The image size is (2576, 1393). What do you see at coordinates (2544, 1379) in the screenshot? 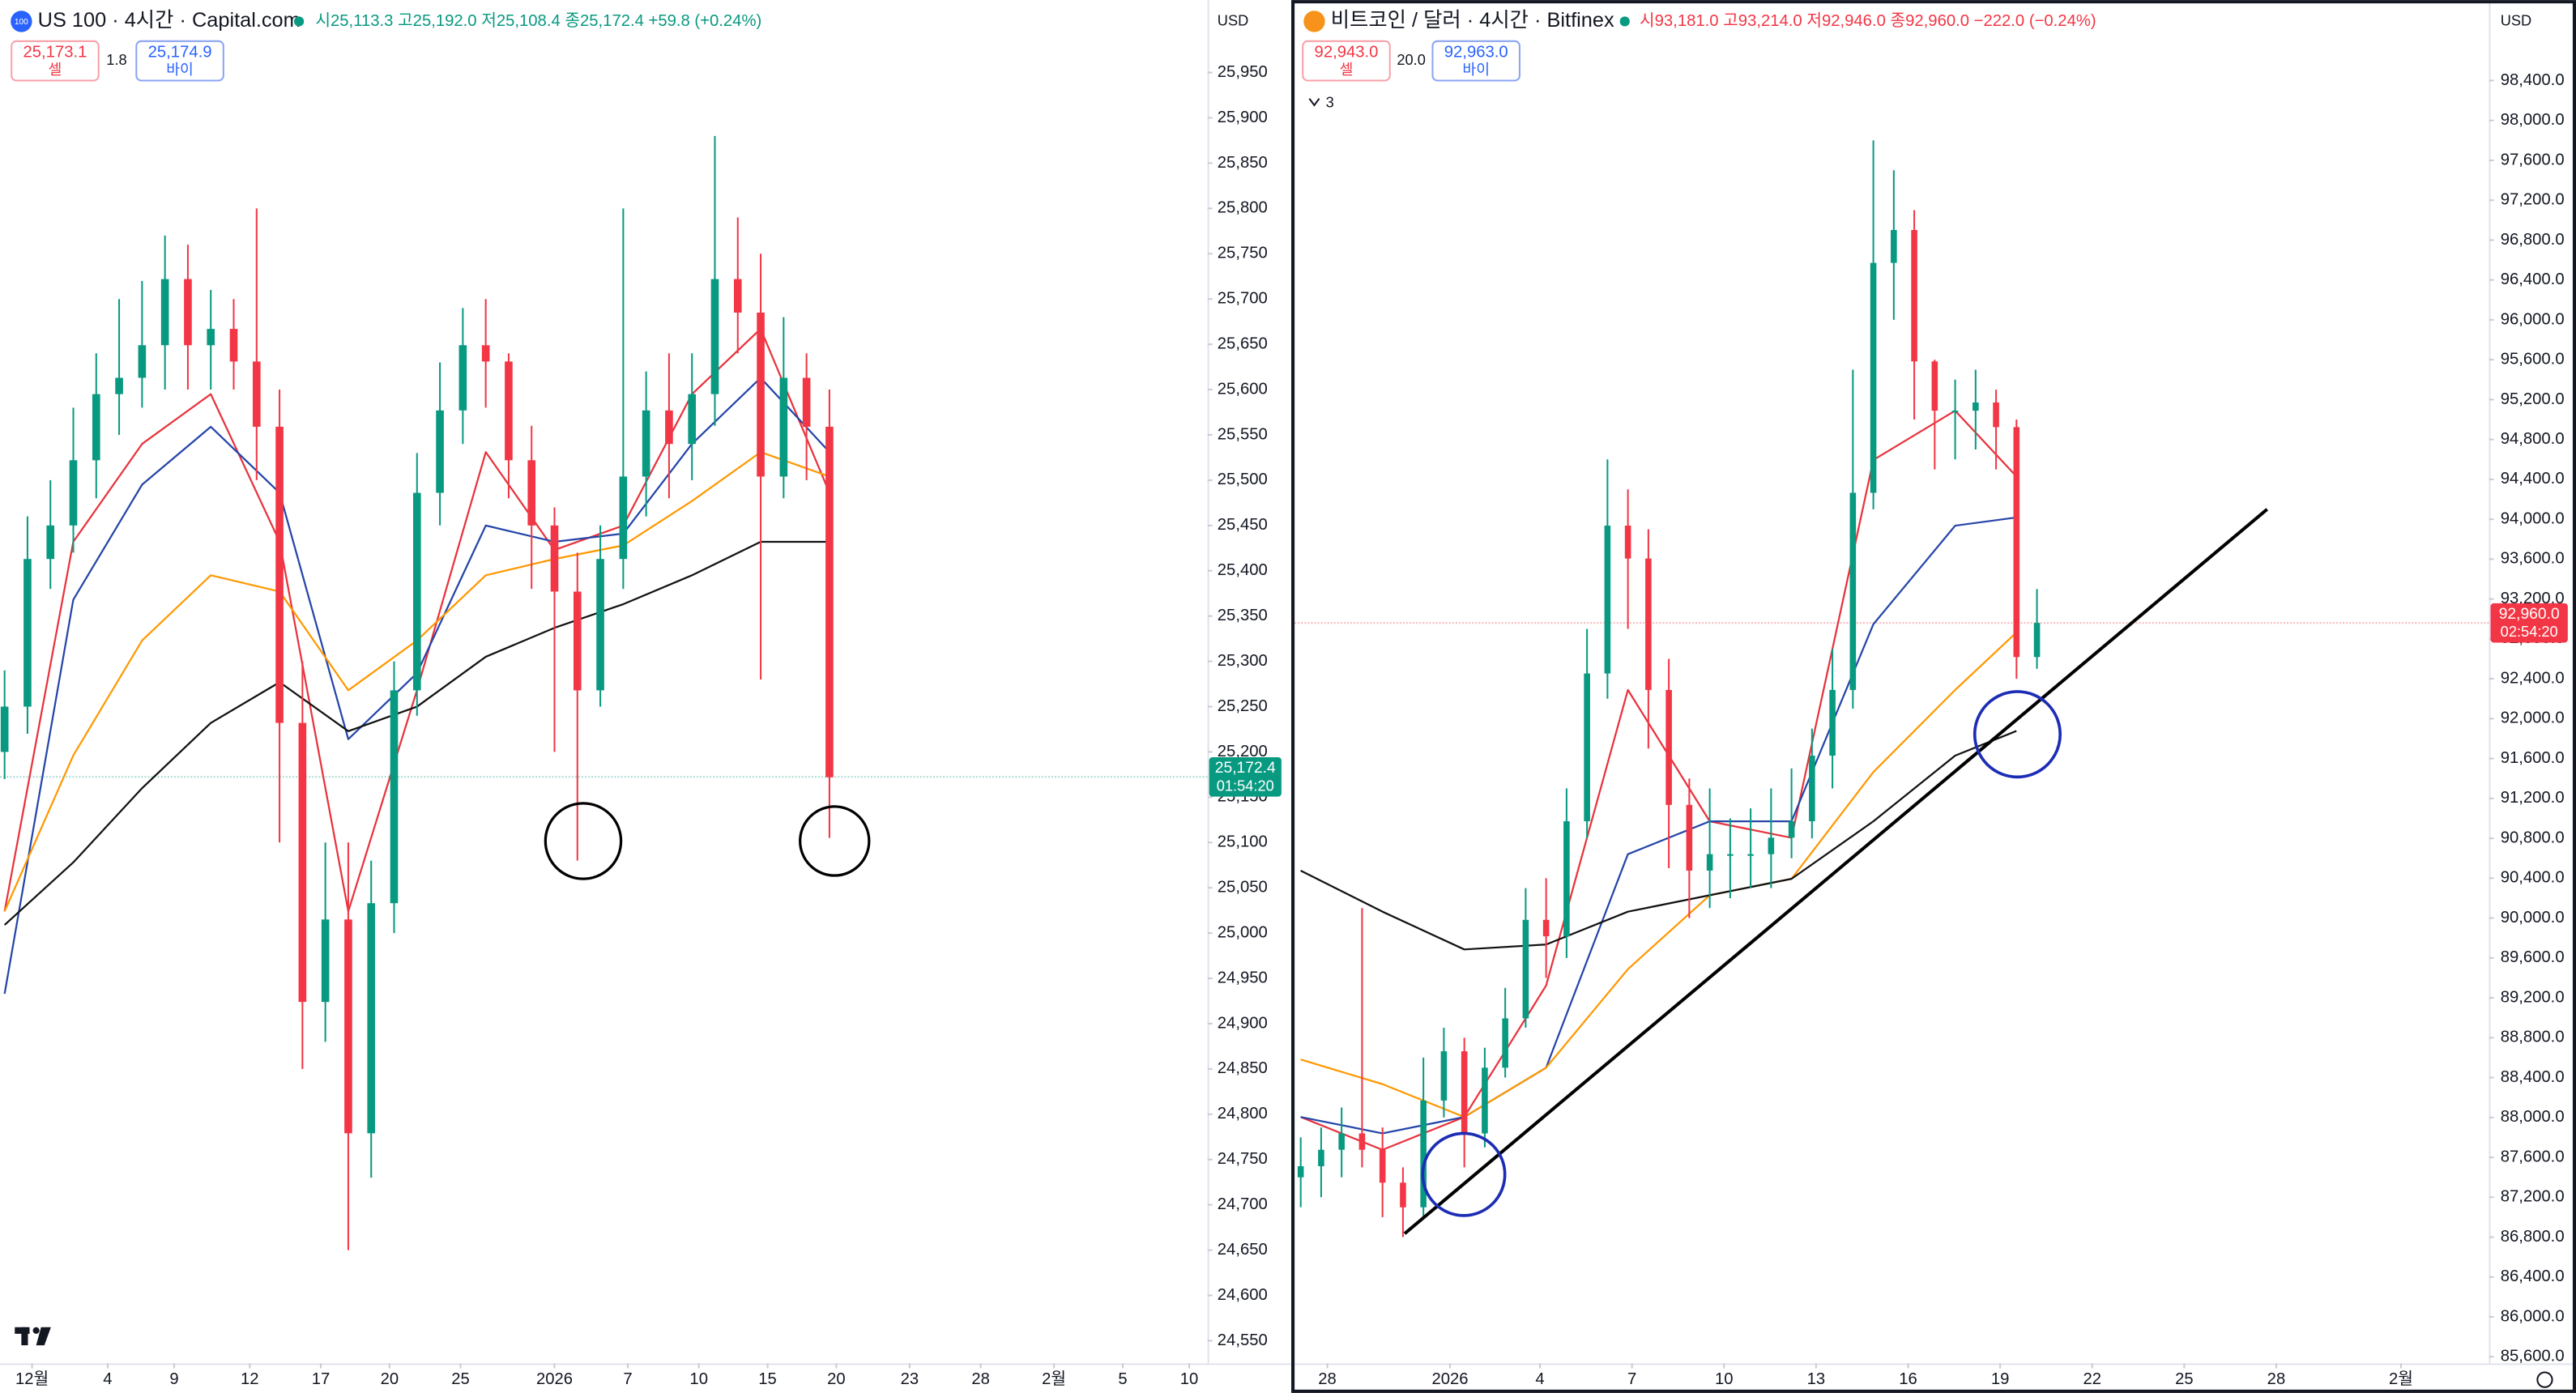
I see `settings-icon` at bounding box center [2544, 1379].